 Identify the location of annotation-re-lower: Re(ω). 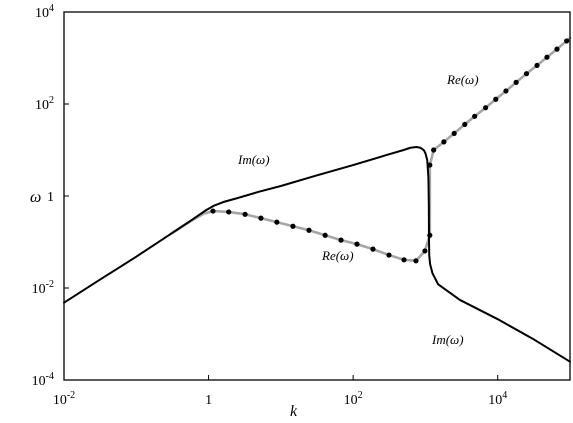
(337, 255).